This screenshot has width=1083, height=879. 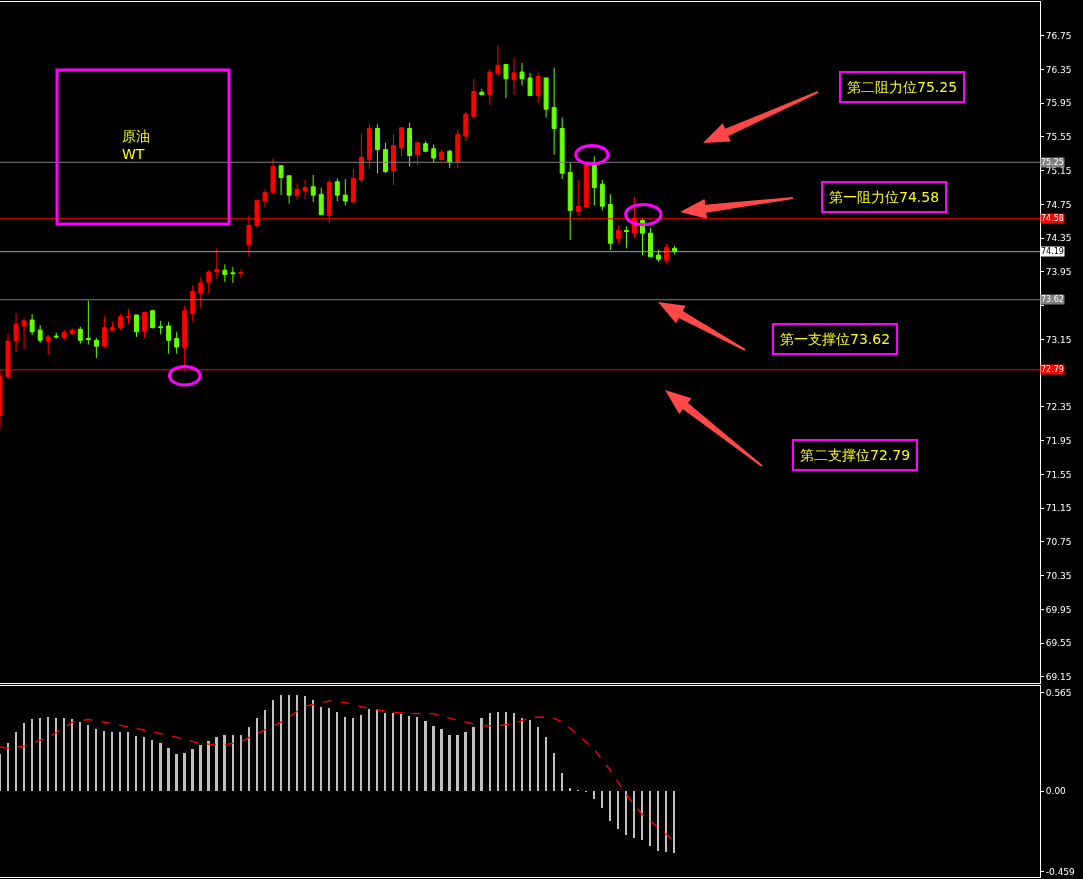 What do you see at coordinates (1058, 575) in the screenshot?
I see `y-tick-label: 70.35` at bounding box center [1058, 575].